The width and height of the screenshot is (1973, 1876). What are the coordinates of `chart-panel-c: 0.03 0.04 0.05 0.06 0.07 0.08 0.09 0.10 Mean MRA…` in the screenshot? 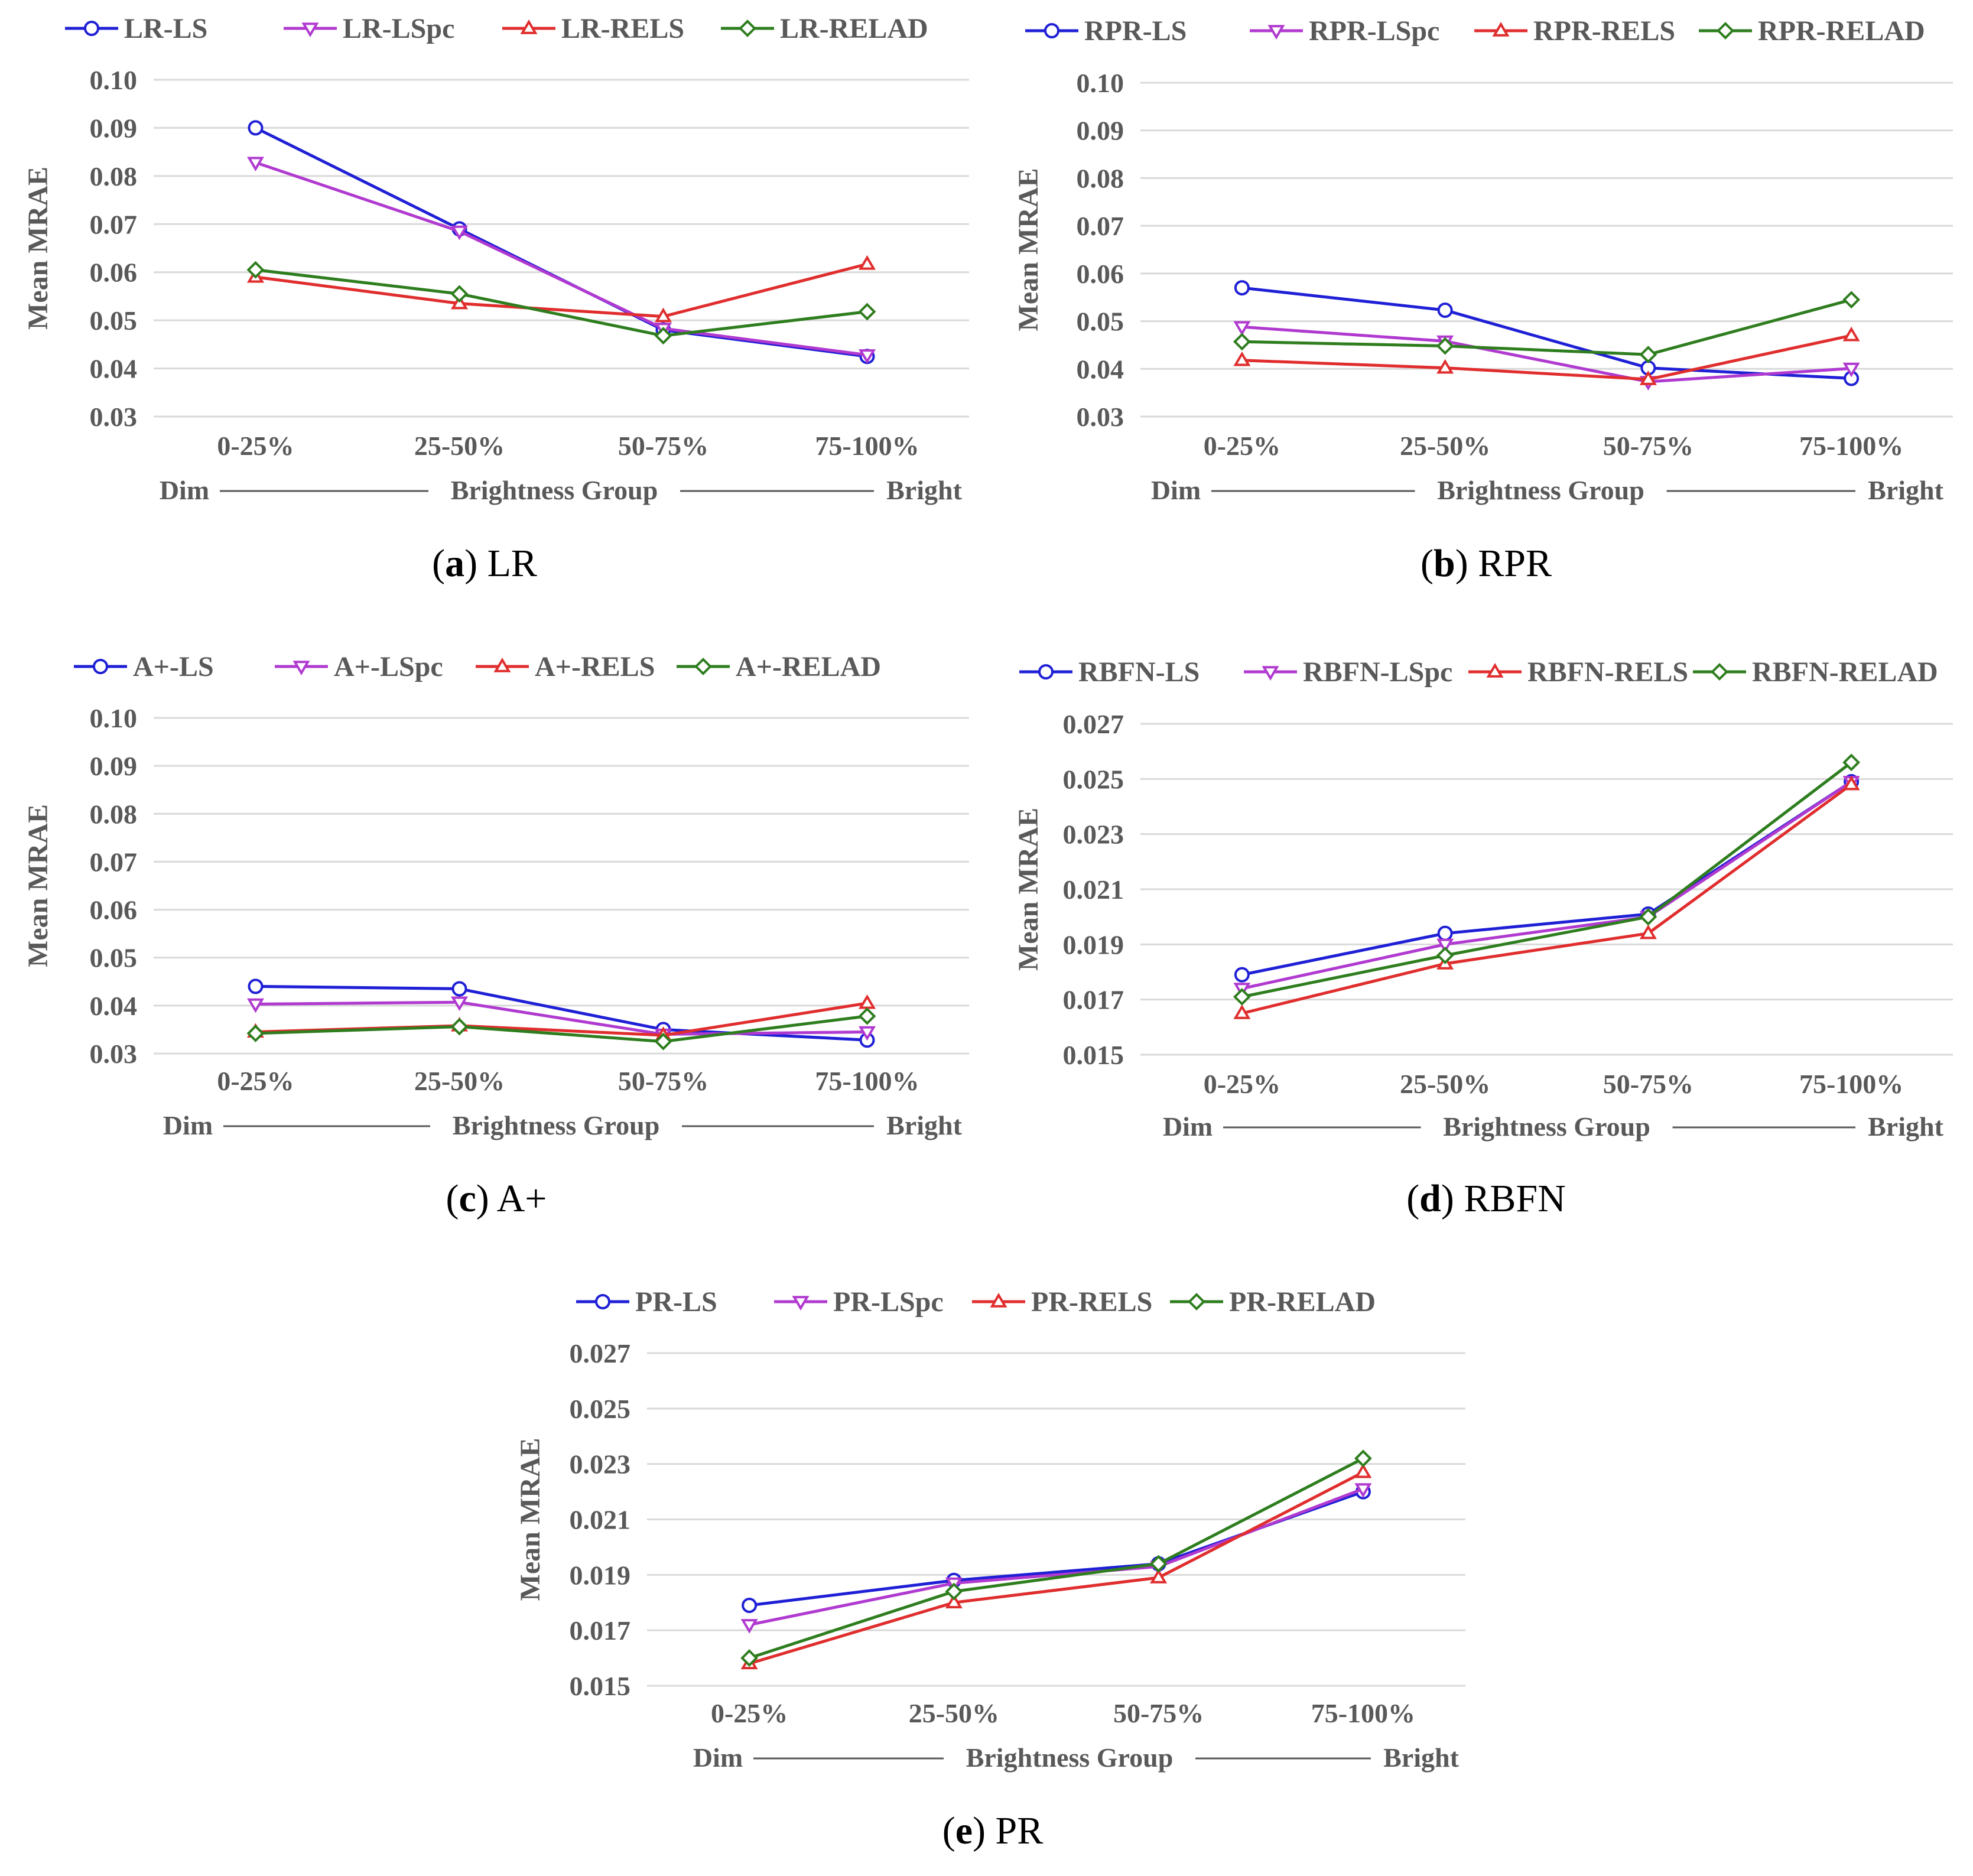 It's located at (495, 935).